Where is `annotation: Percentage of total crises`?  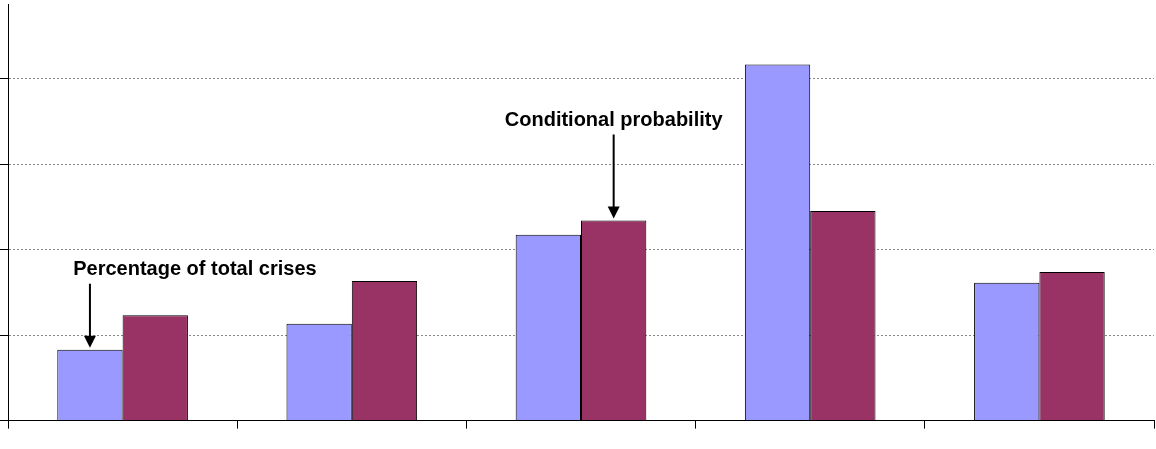
annotation: Percentage of total crises is located at coordinates (195, 268).